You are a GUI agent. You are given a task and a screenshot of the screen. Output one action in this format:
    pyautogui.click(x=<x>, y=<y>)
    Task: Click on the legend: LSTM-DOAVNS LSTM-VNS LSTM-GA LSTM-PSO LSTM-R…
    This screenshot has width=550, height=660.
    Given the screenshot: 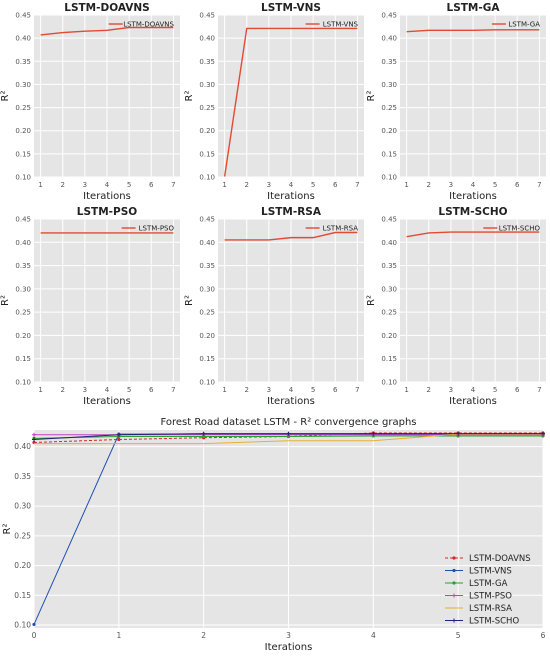 What is the action you would take?
    pyautogui.click(x=488, y=590)
    